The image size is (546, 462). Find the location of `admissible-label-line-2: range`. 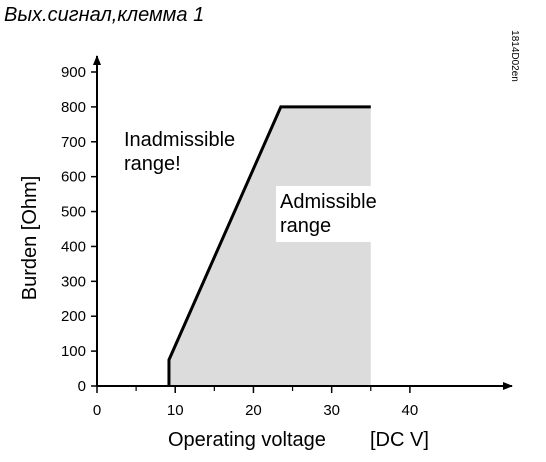

admissible-label-line-2: range is located at coordinates (305, 226).